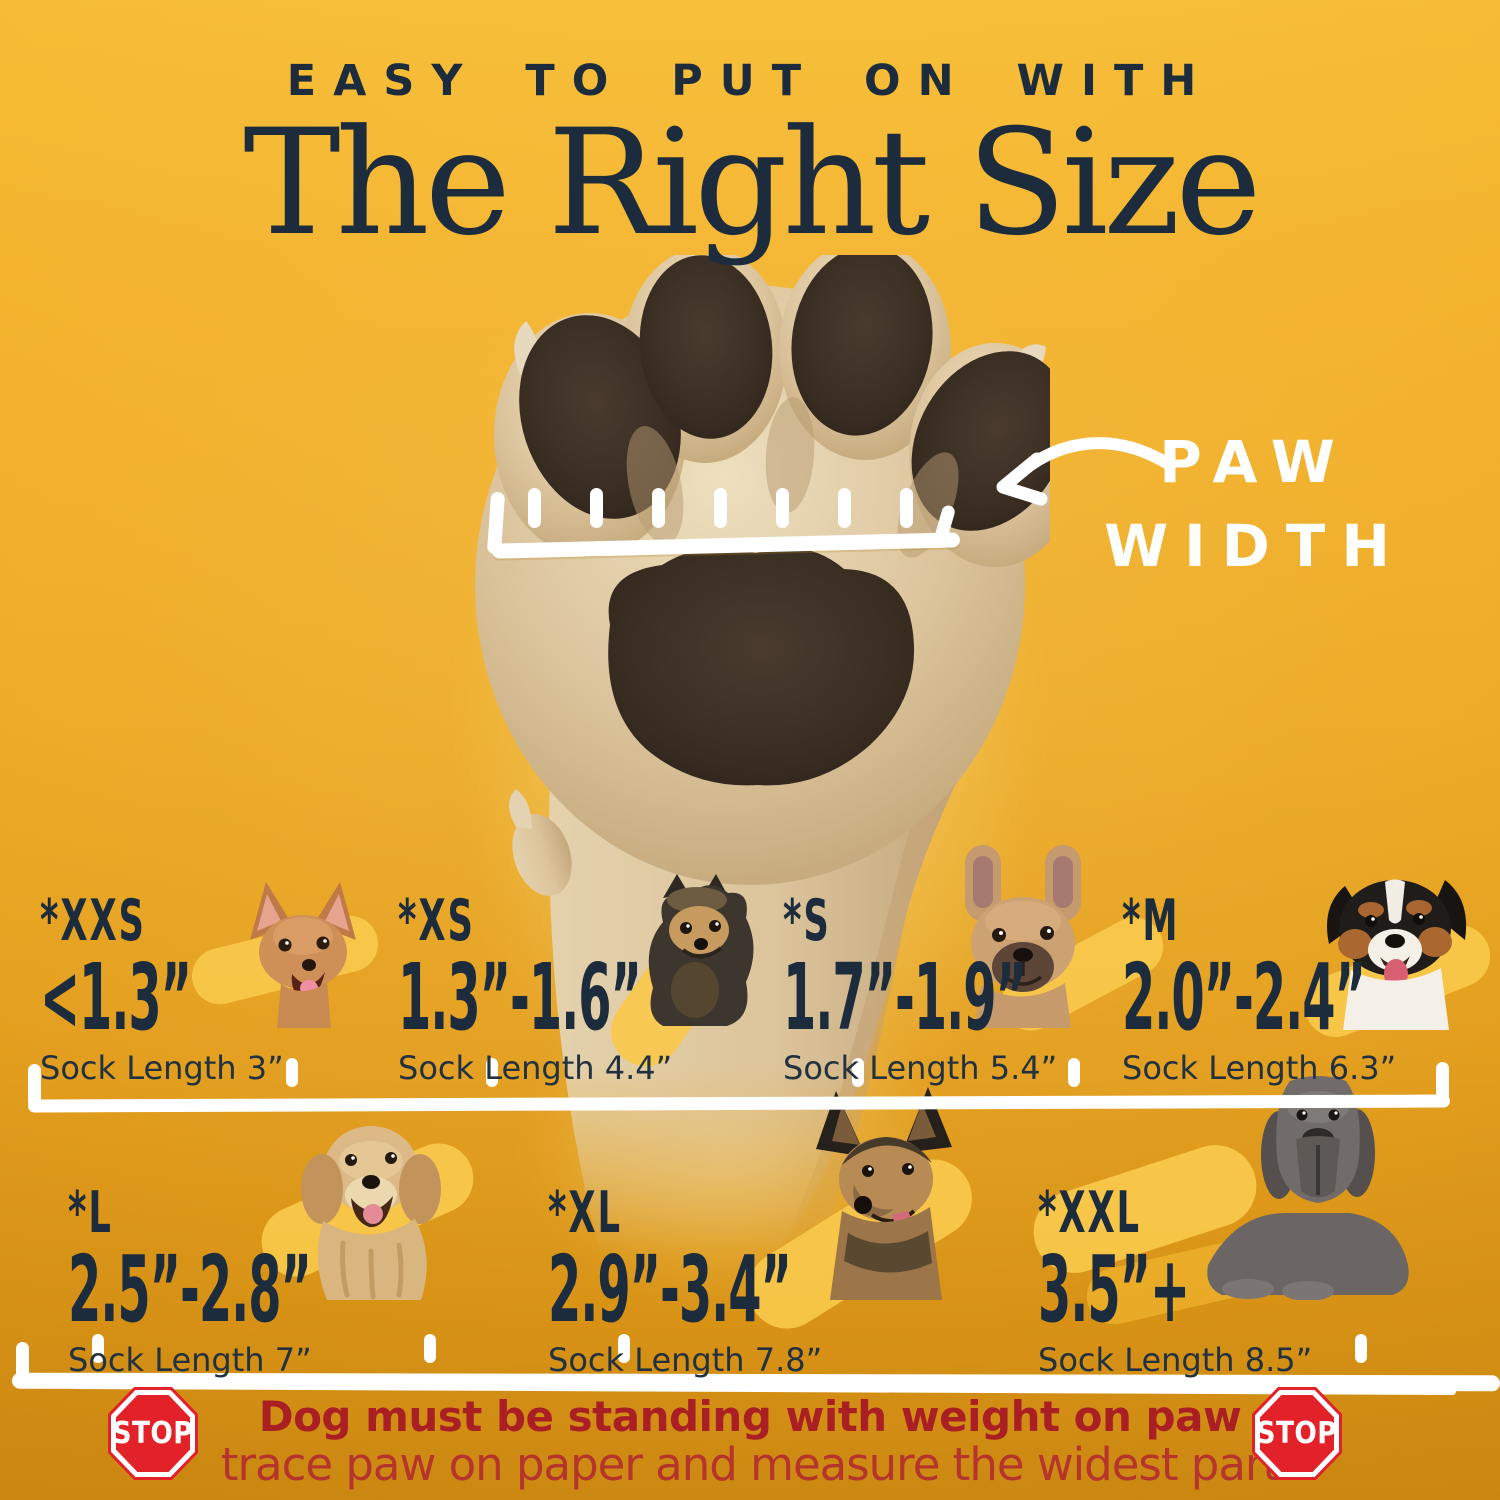  Describe the element at coordinates (750, 1416) in the screenshot. I see `footer-warning-heading: Dog must be standing with weight on paw` at that location.